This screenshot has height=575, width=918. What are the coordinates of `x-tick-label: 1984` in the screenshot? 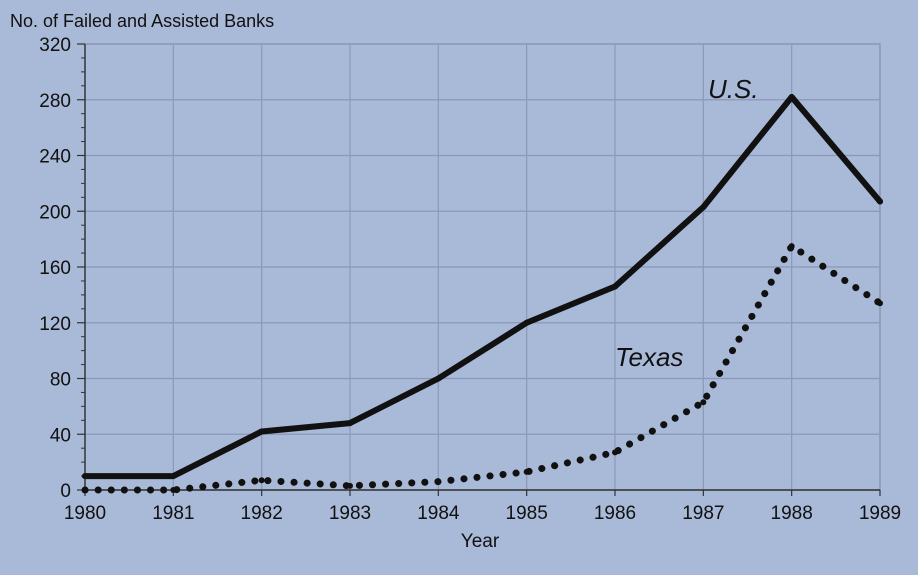 It's located at (438, 513).